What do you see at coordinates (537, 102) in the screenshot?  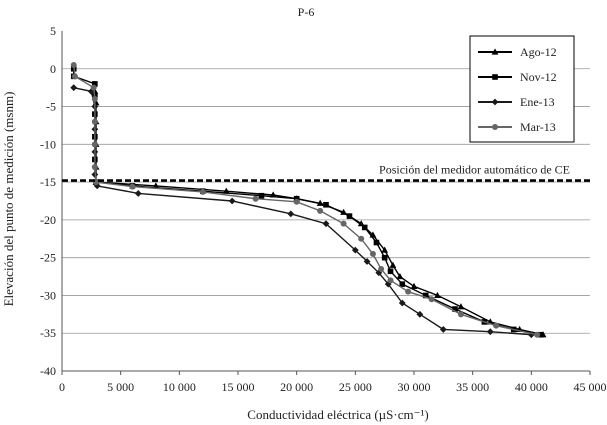 I see `legend-label: Ene-13` at bounding box center [537, 102].